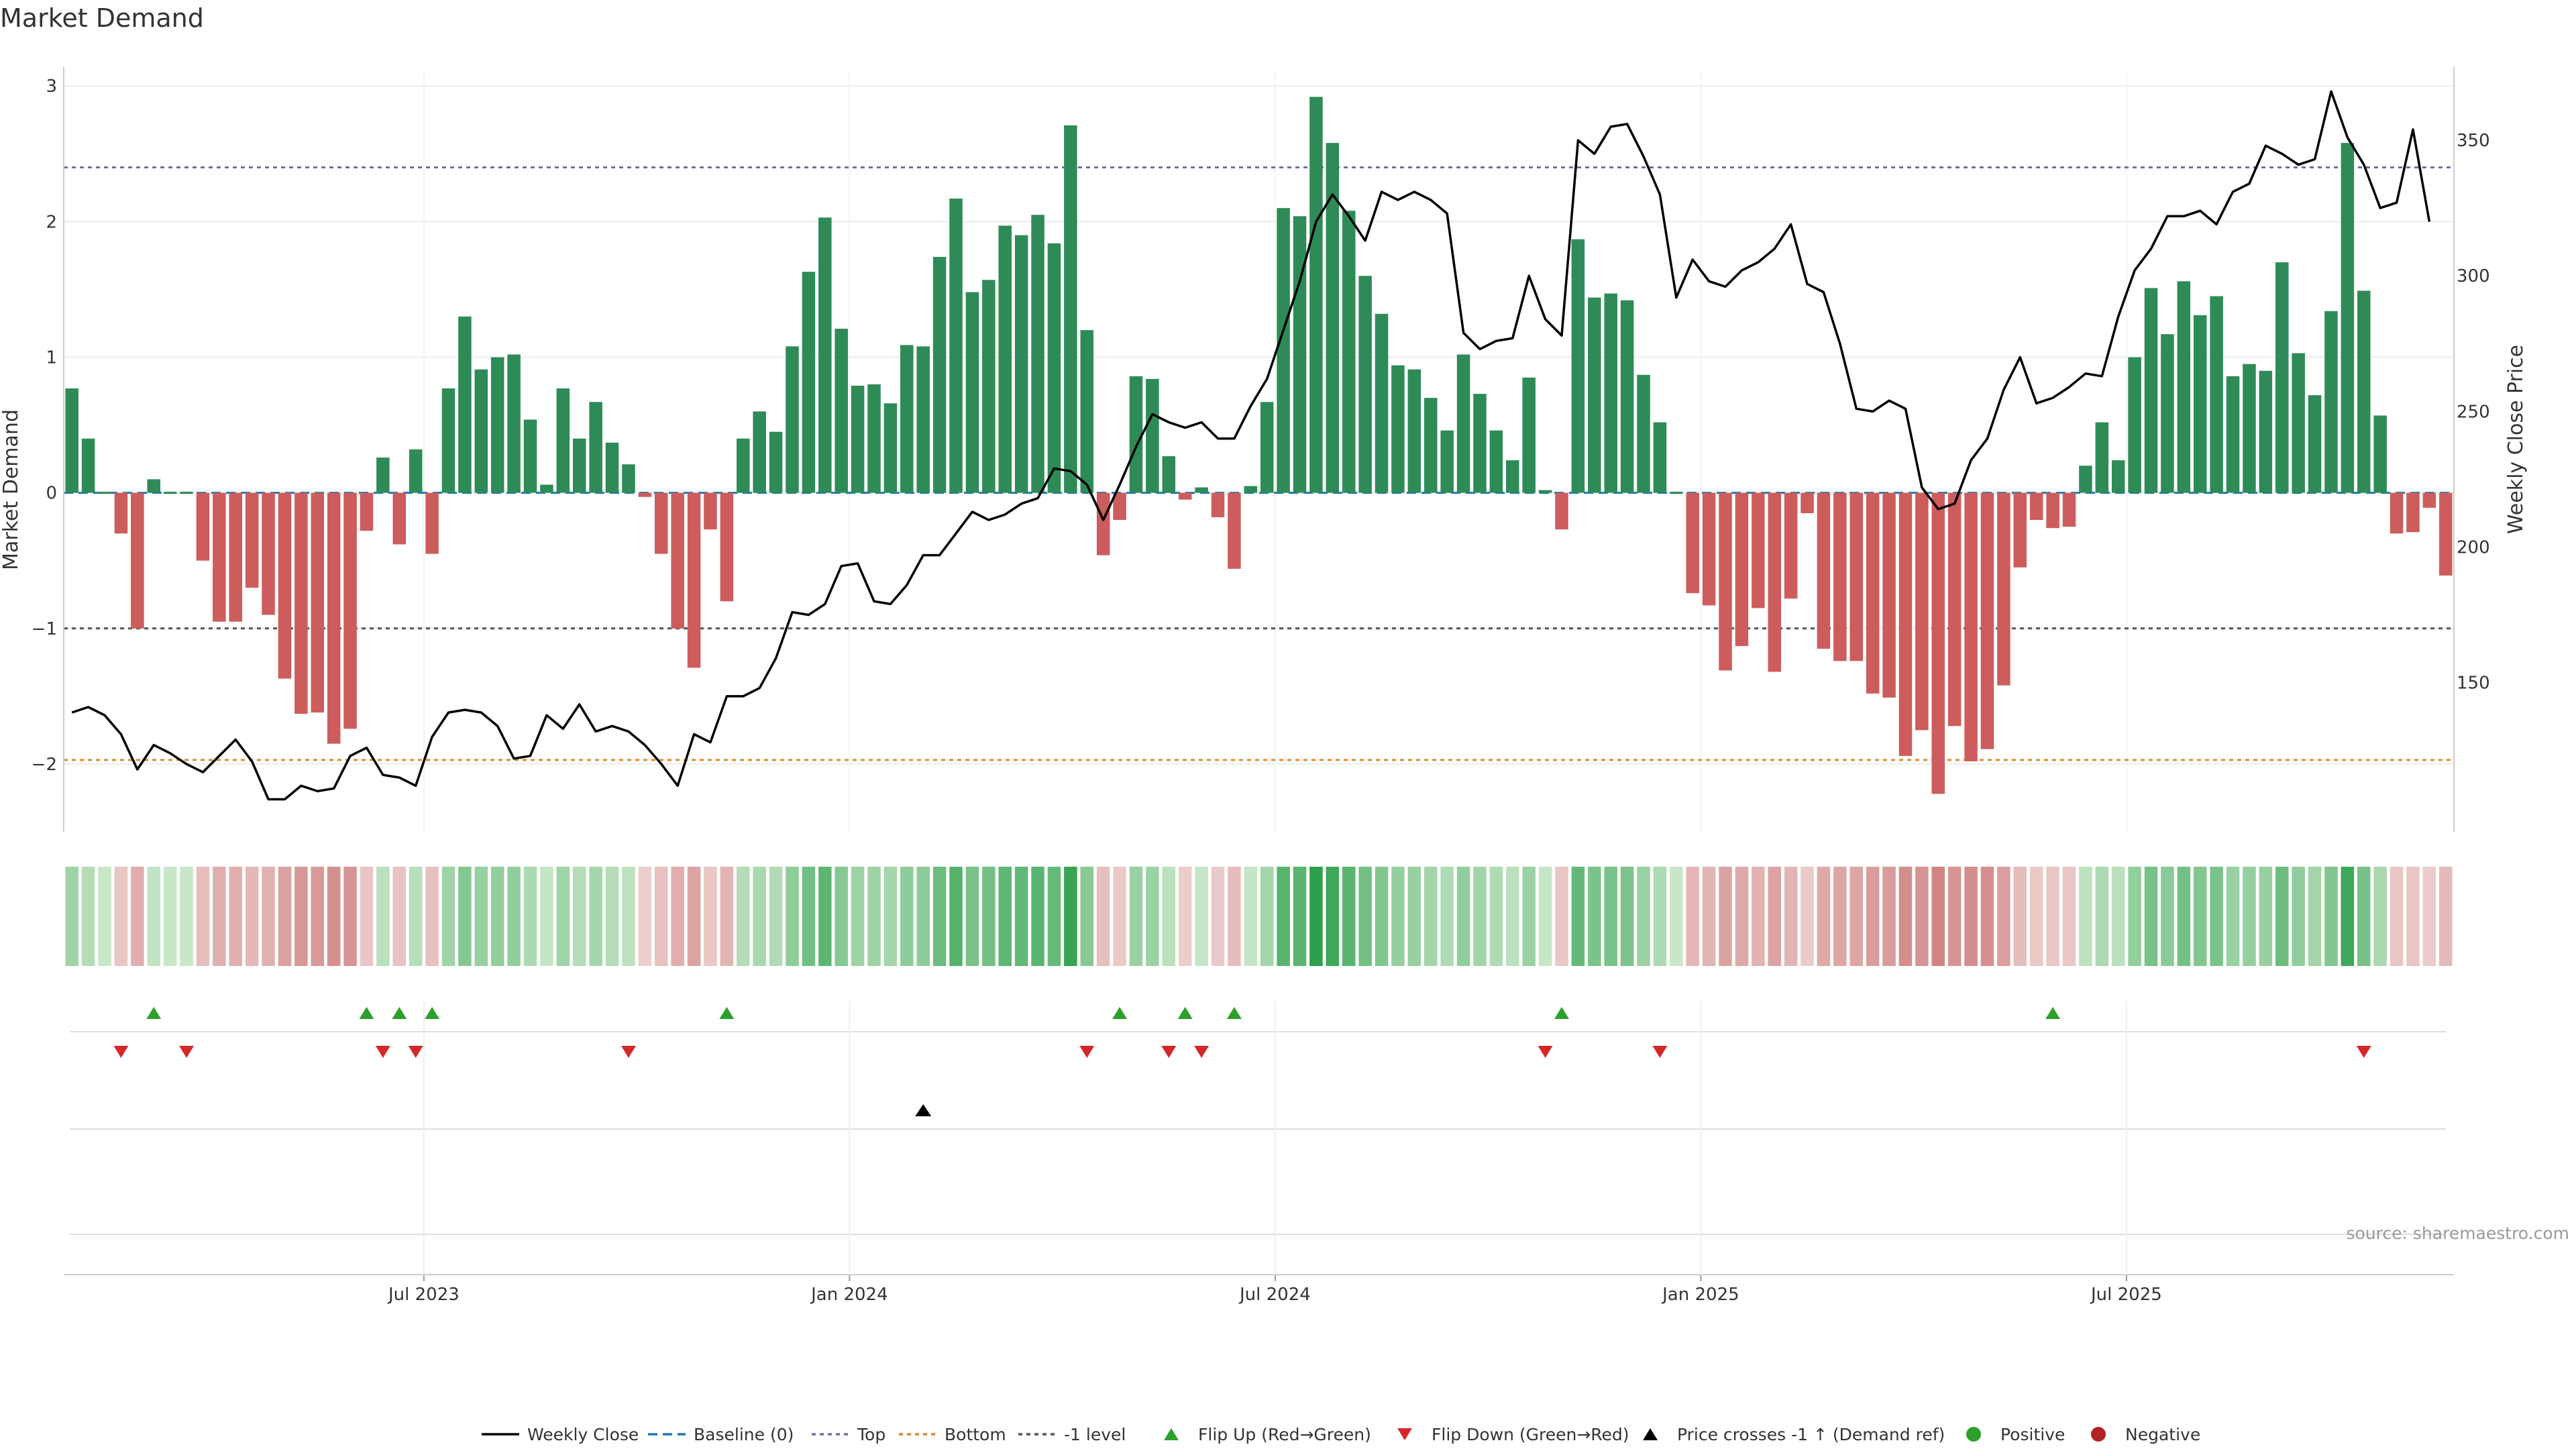  What do you see at coordinates (975, 1434) in the screenshot?
I see `legend-label: Bottom` at bounding box center [975, 1434].